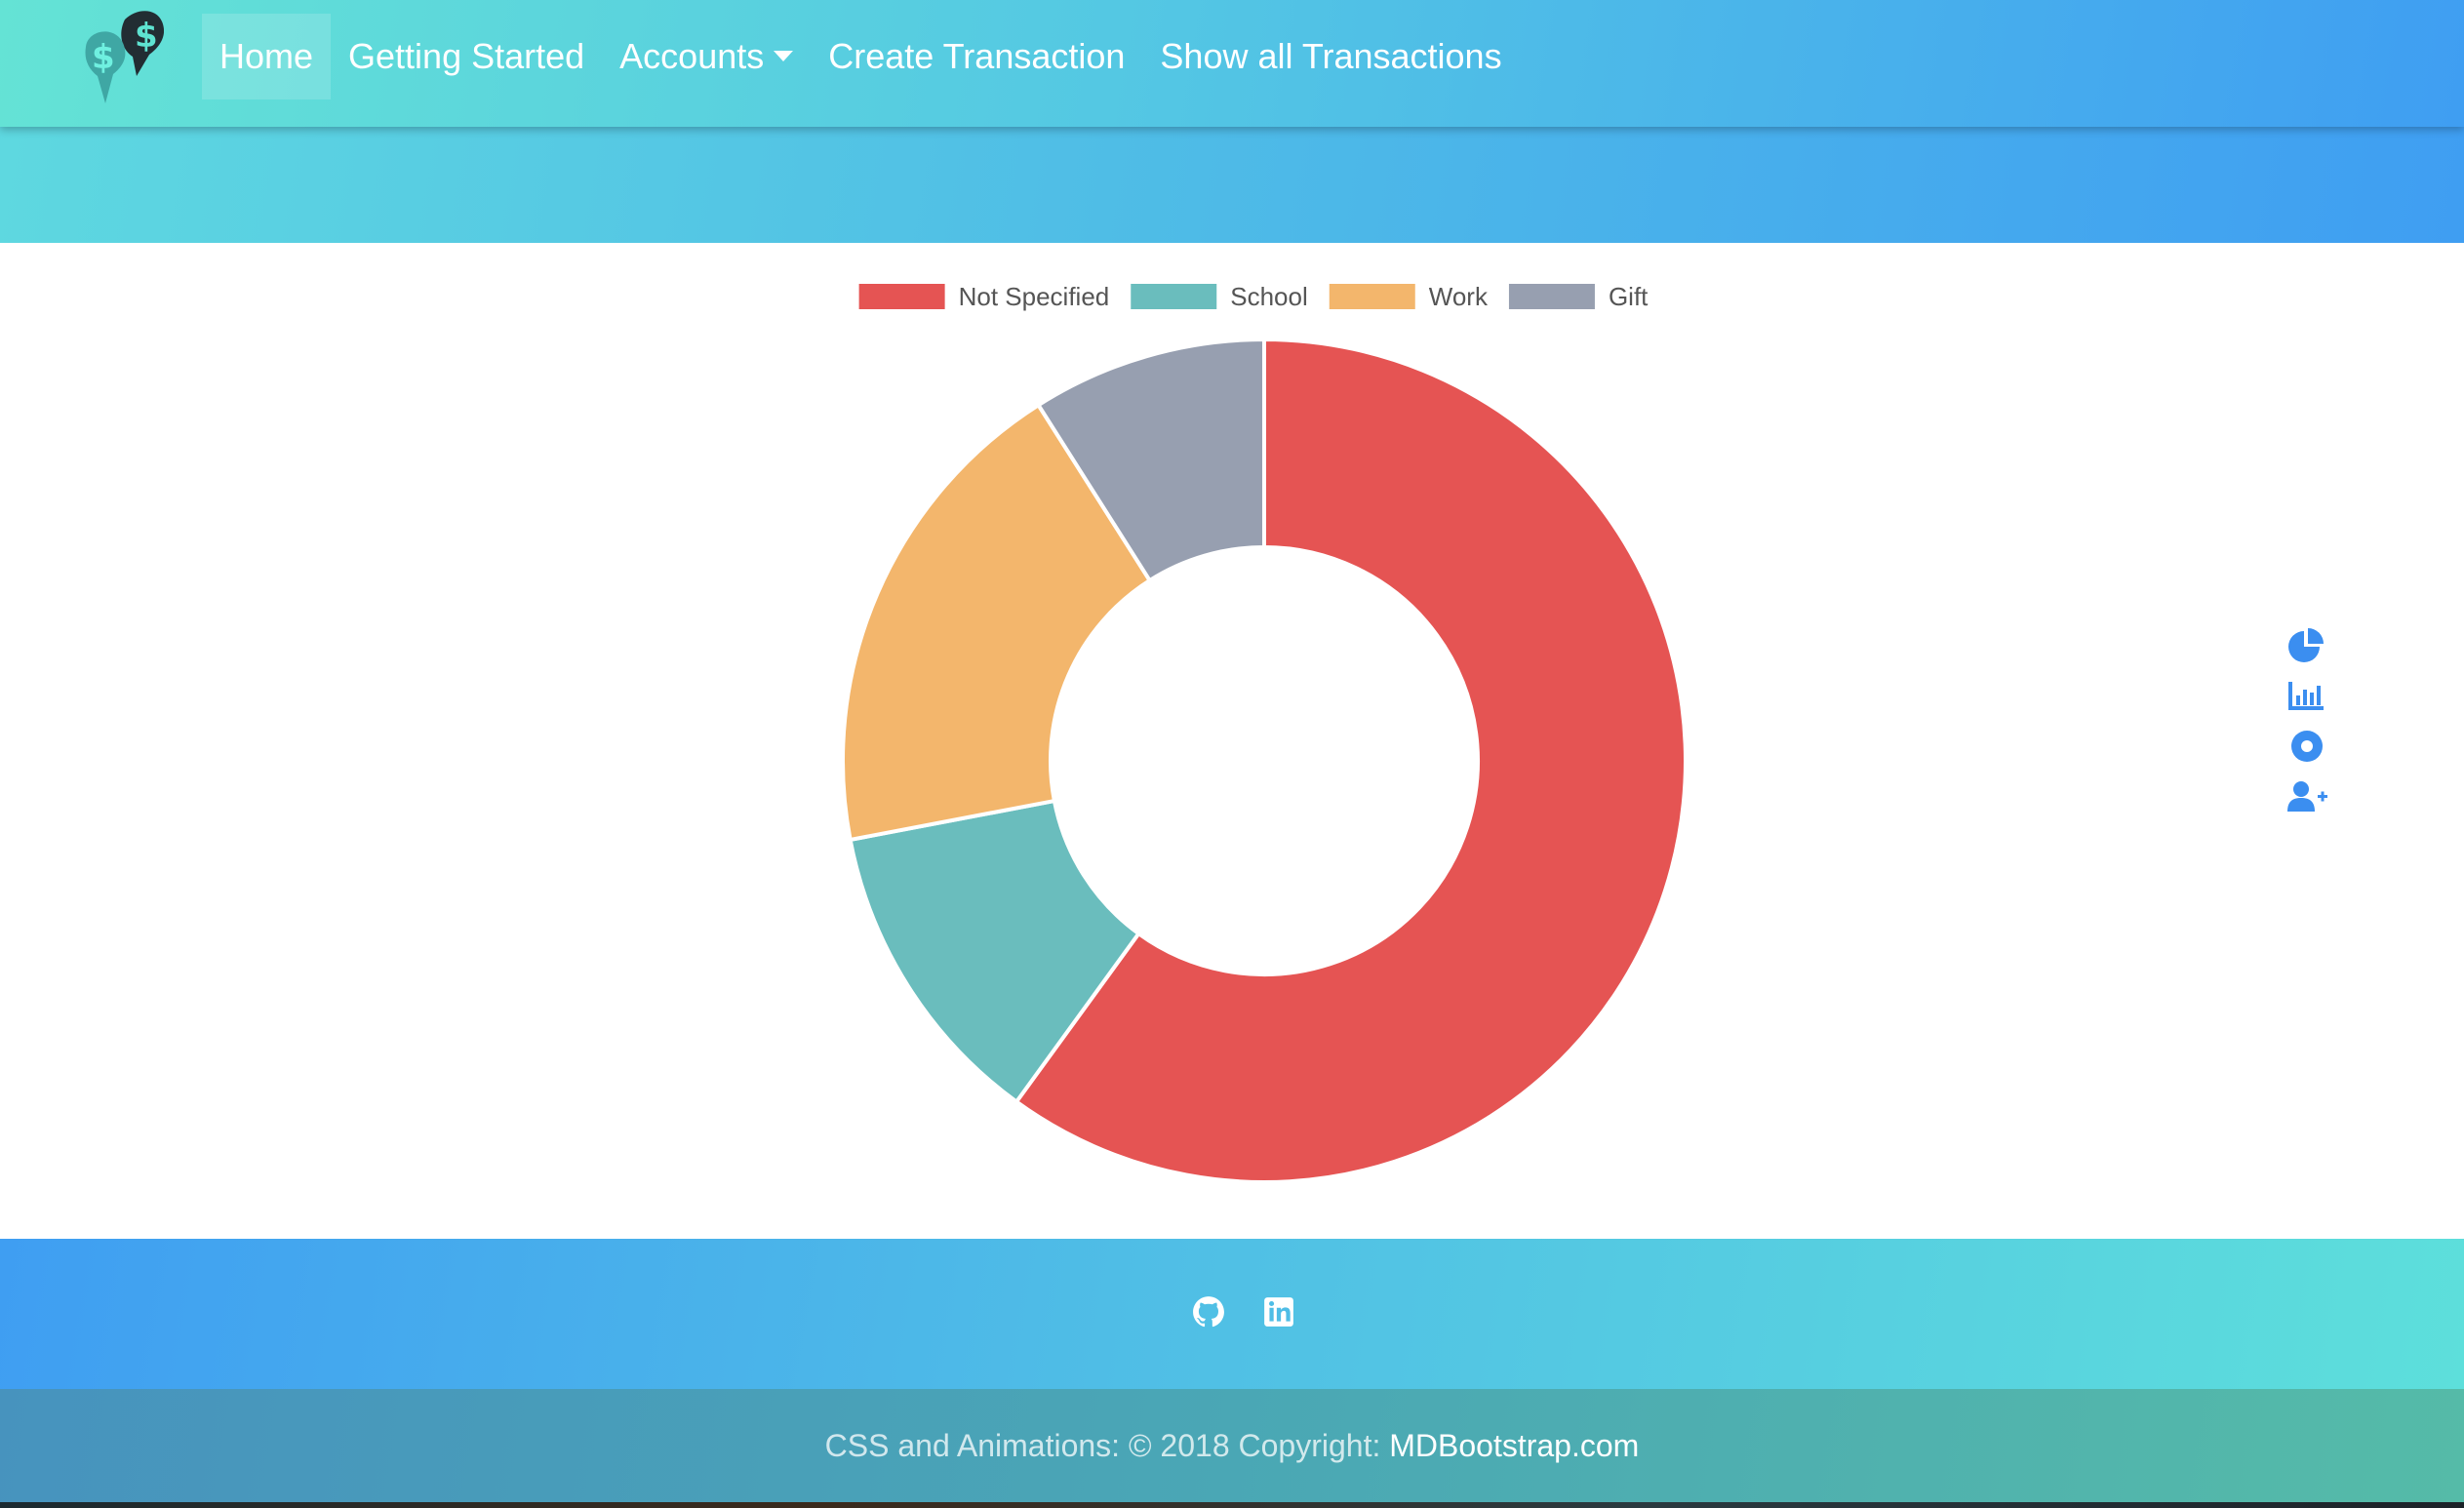  I want to click on record-circle-icon, so click(2306, 746).